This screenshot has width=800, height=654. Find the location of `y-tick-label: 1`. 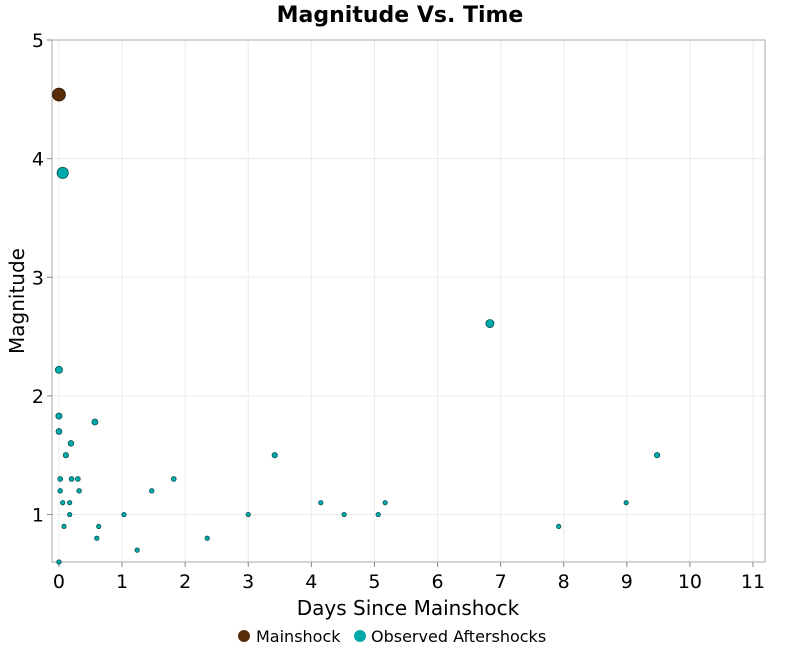

y-tick-label: 1 is located at coordinates (38, 516).